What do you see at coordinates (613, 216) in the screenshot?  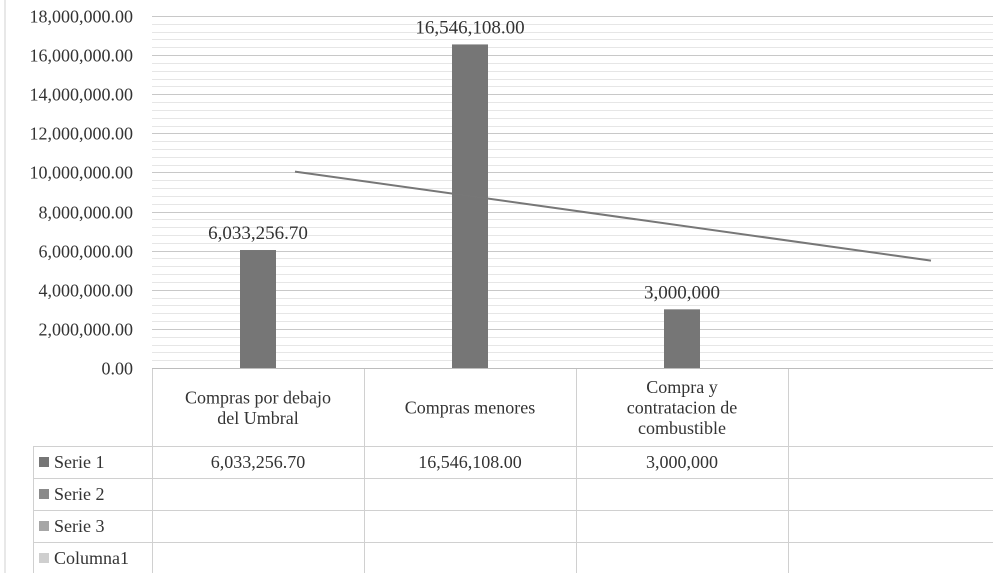 I see `trendline` at bounding box center [613, 216].